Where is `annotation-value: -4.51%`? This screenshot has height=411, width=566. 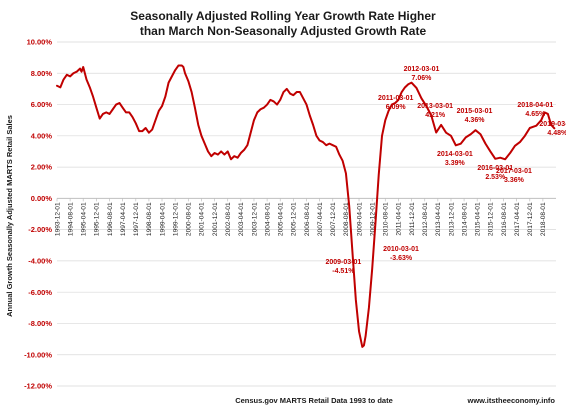
annotation-value: -4.51% is located at coordinates (343, 271).